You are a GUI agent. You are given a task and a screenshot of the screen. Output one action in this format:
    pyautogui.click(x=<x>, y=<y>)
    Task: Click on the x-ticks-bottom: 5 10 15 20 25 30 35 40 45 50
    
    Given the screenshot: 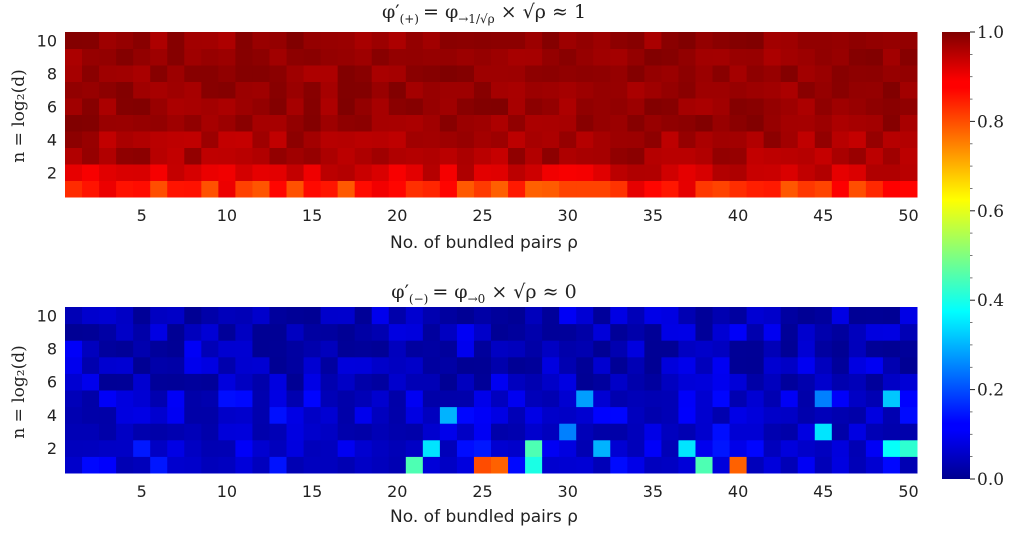 What is the action you would take?
    pyautogui.click(x=528, y=491)
    